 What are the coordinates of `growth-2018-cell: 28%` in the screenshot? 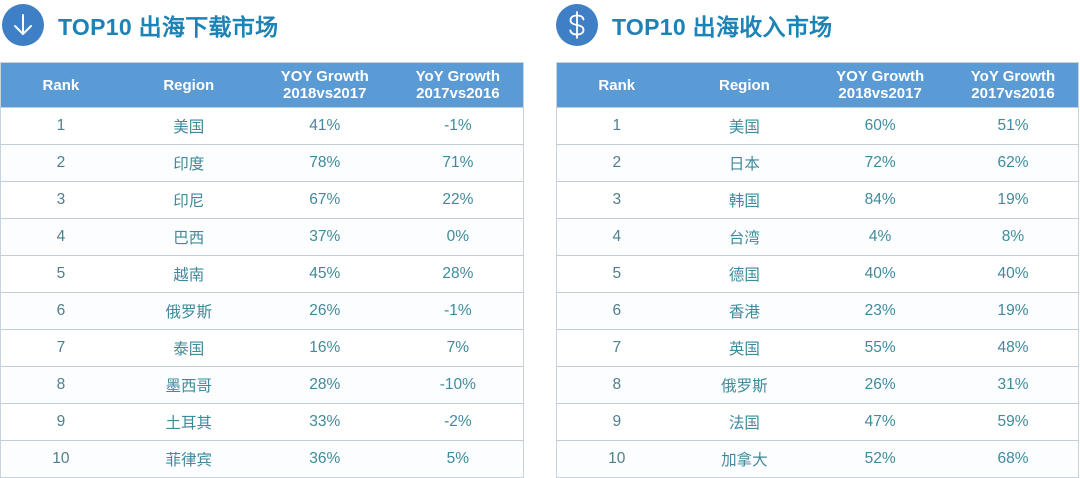 It's located at (325, 384).